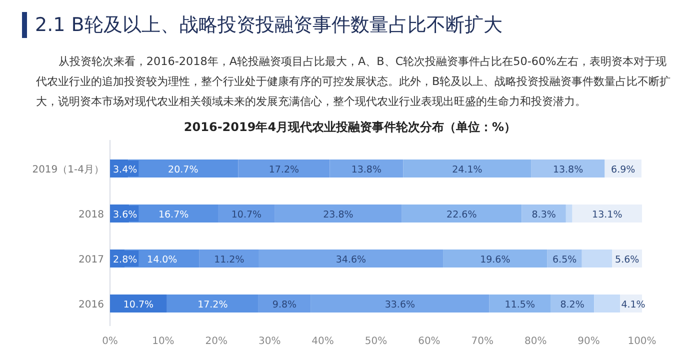  I want to click on chart-title: 2016-2019年4月现代农业投融资事件轮次分布（单位：%）, so click(350, 127).